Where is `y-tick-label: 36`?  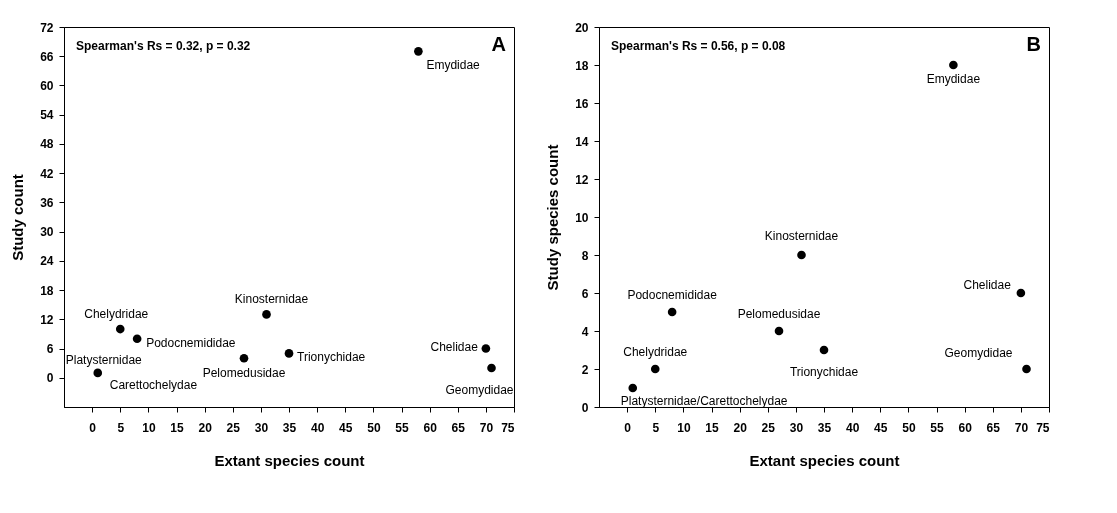
y-tick-label: 36 is located at coordinates (47, 202).